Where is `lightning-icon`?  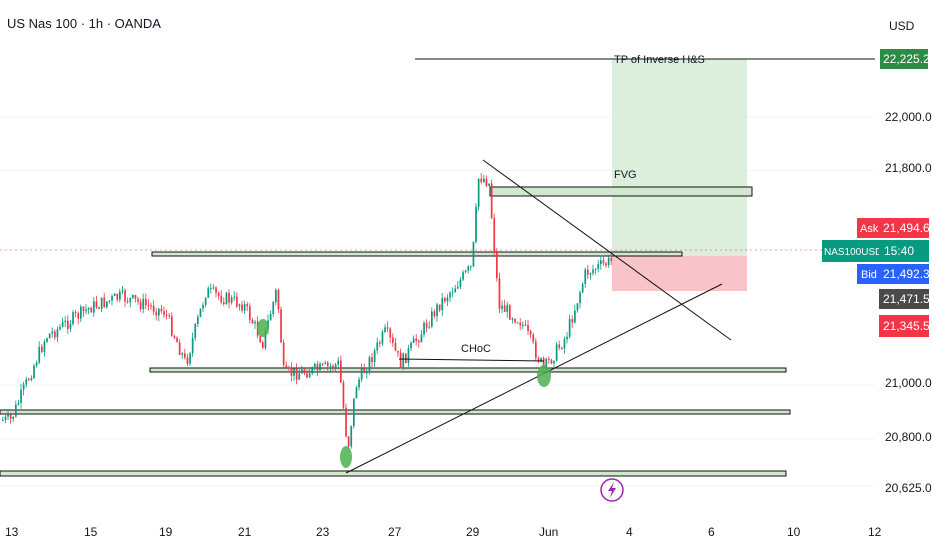 lightning-icon is located at coordinates (612, 490).